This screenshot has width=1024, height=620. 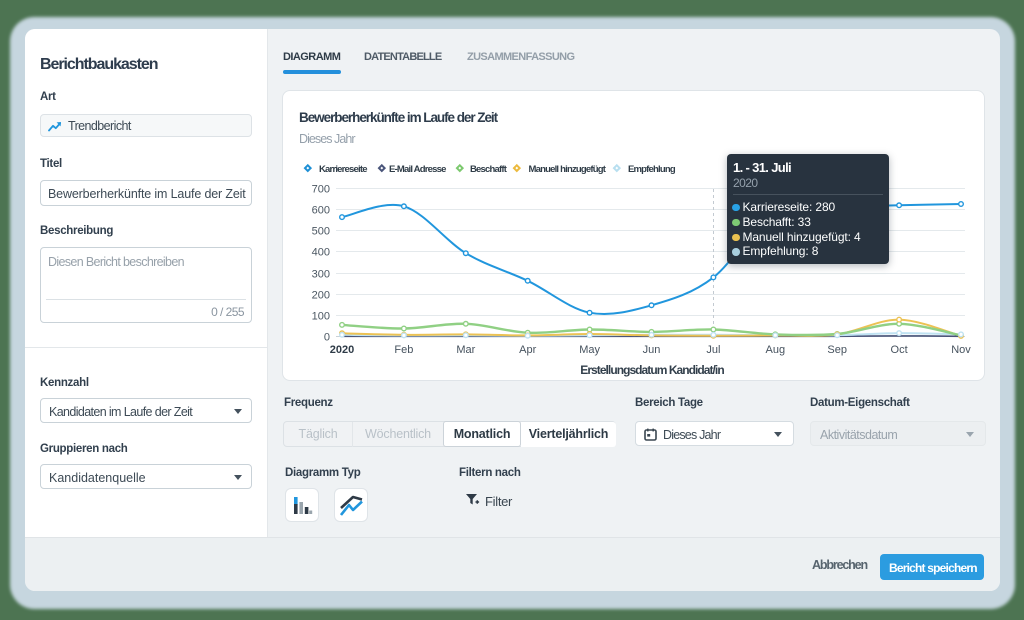 What do you see at coordinates (321, 190) in the screenshot?
I see `svg-text: 700` at bounding box center [321, 190].